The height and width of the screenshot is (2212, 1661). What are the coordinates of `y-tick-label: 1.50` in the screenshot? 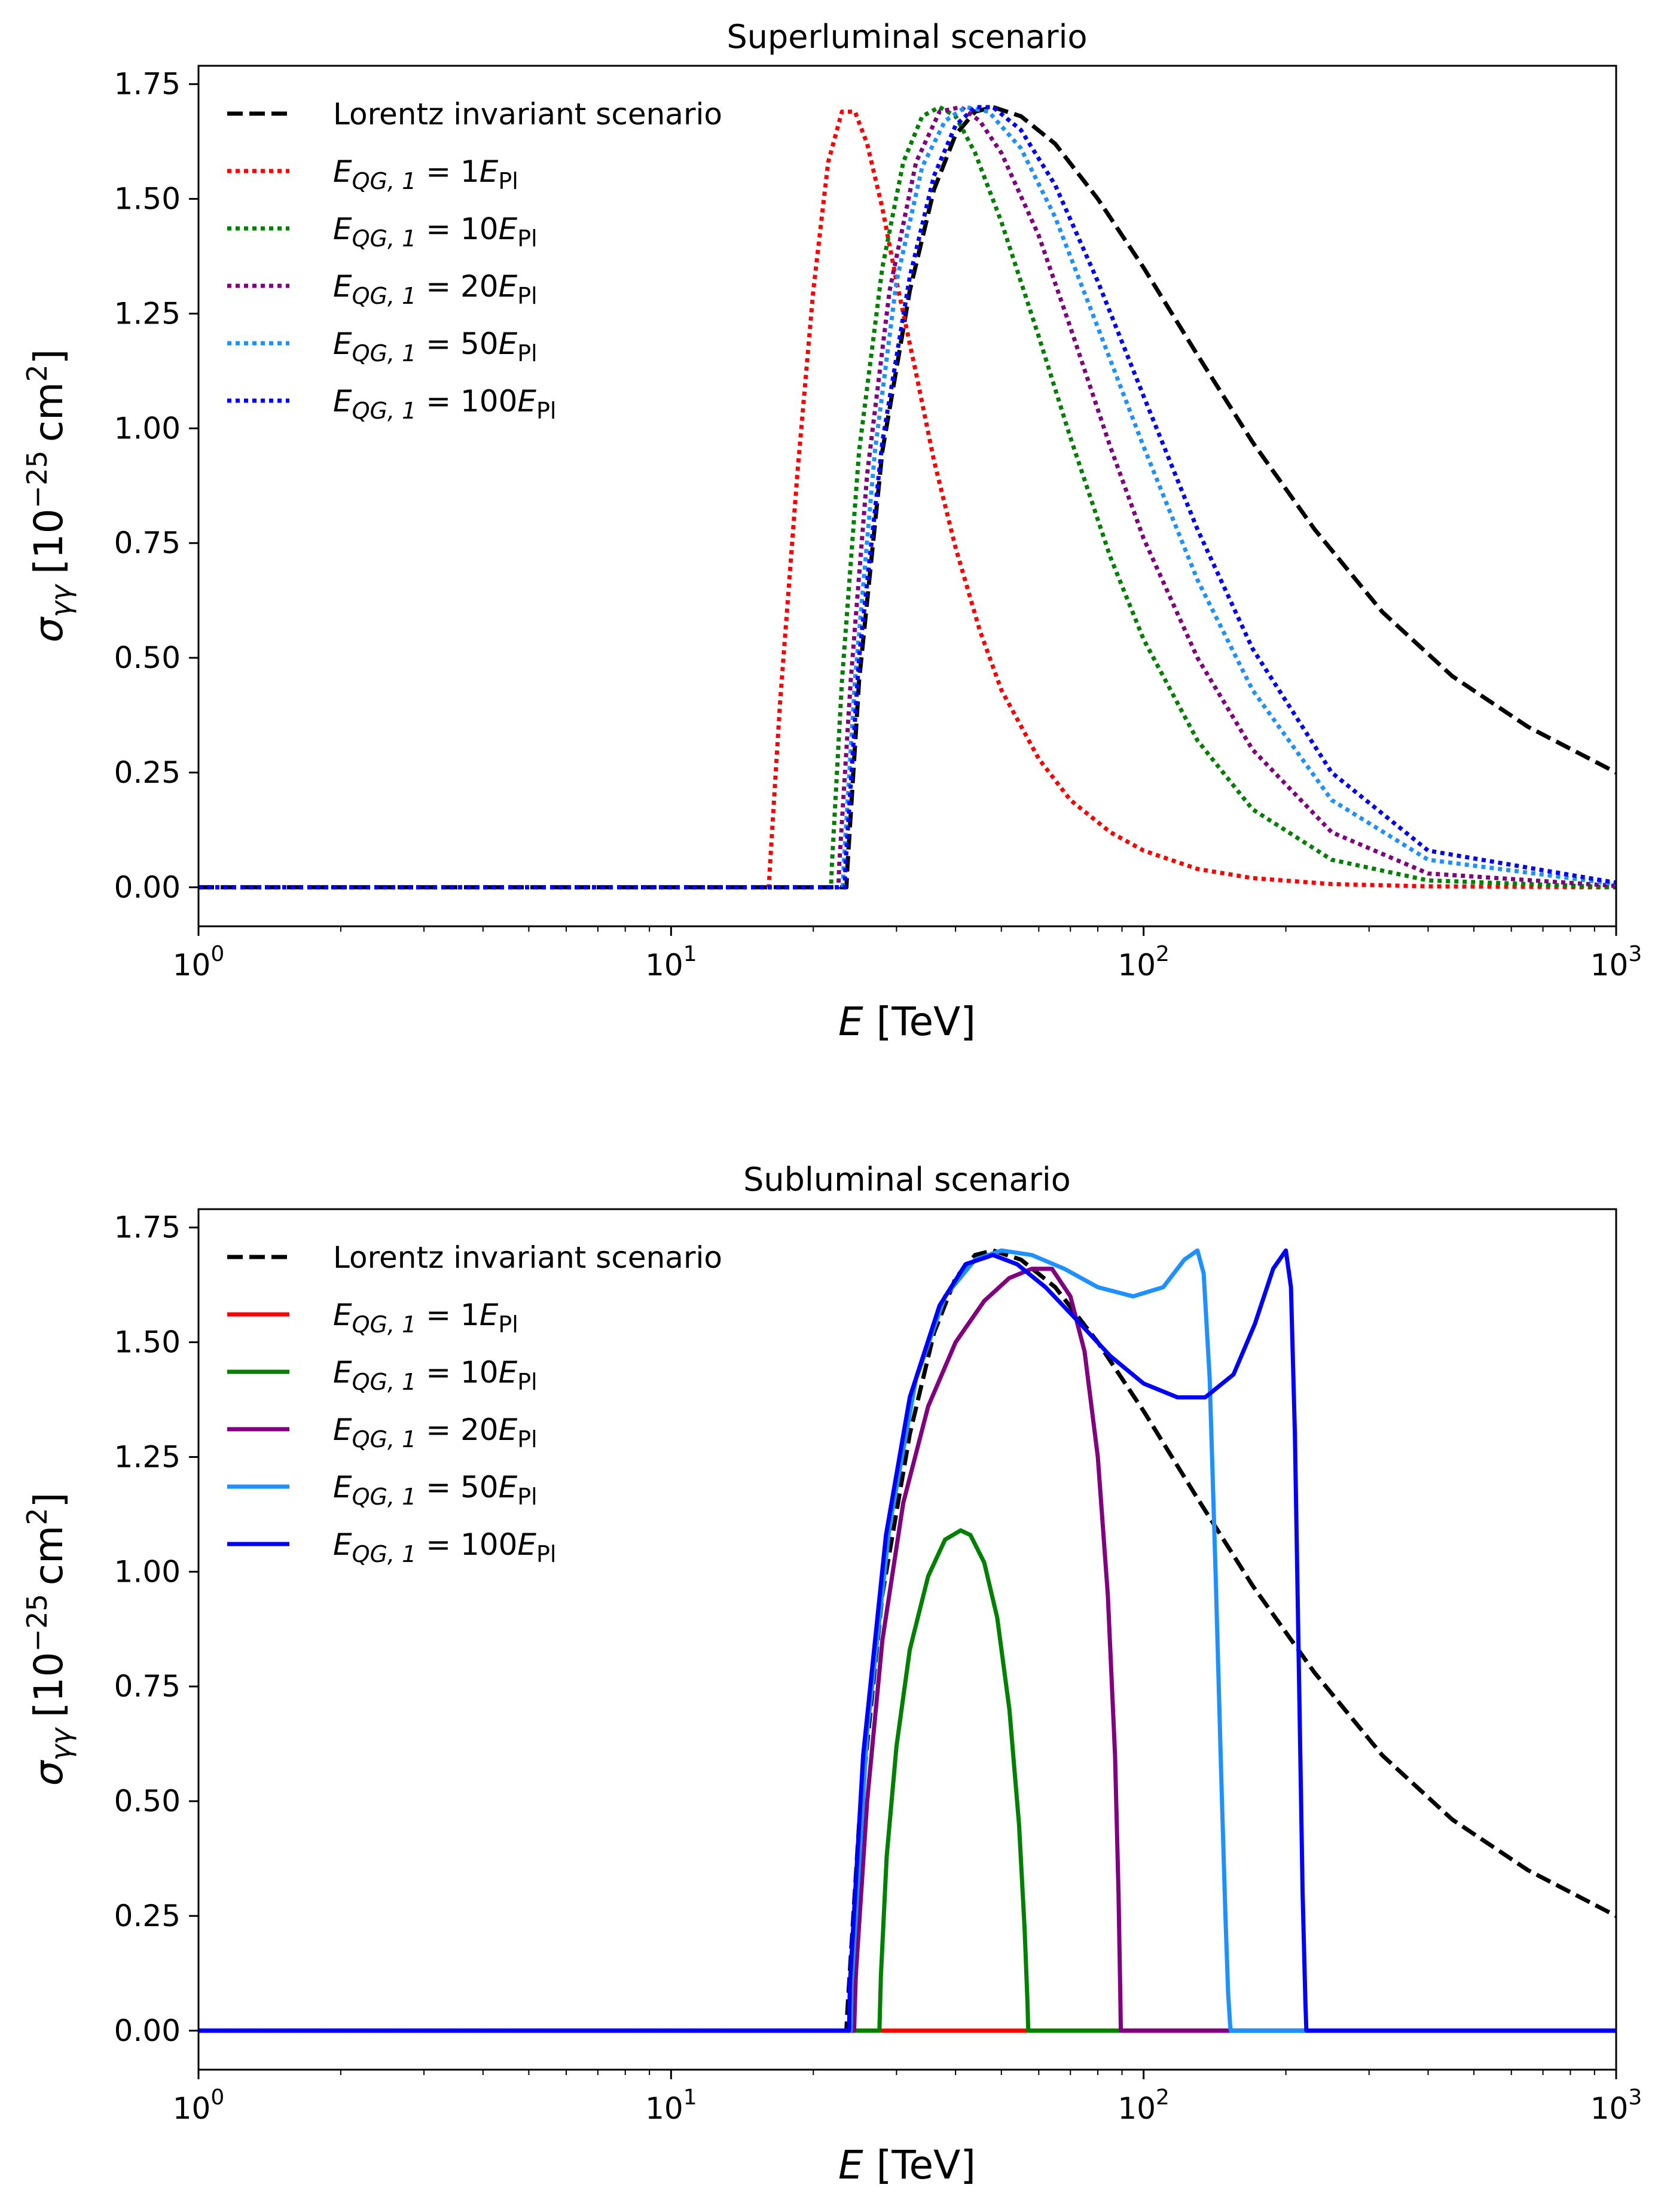 It's located at (147, 1342).